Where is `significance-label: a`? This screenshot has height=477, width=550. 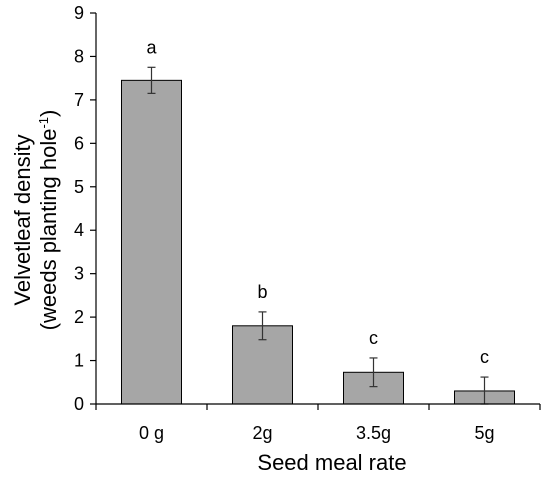
significance-label: a is located at coordinates (151, 47).